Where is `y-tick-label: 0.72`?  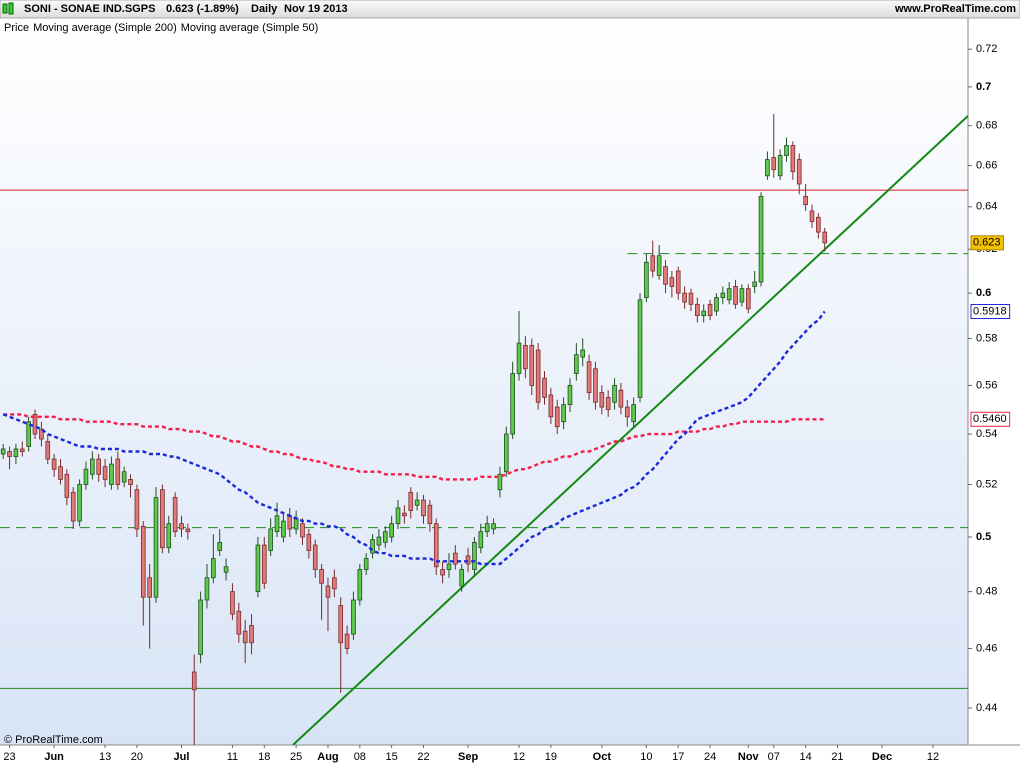 y-tick-label: 0.72 is located at coordinates (986, 49).